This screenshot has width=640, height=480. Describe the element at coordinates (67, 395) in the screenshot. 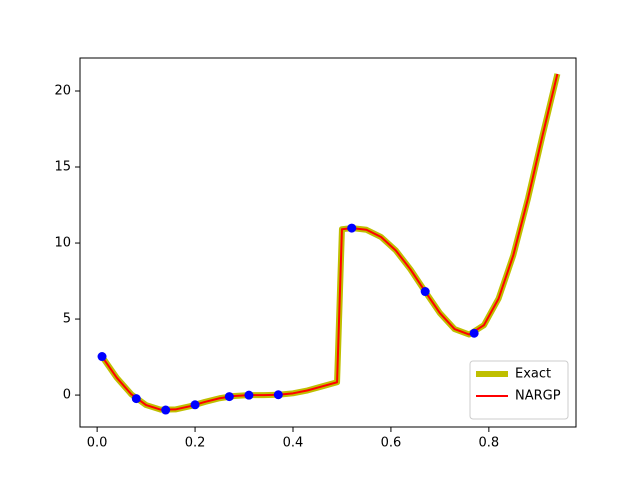

I see `y-tick-label: 0` at that location.